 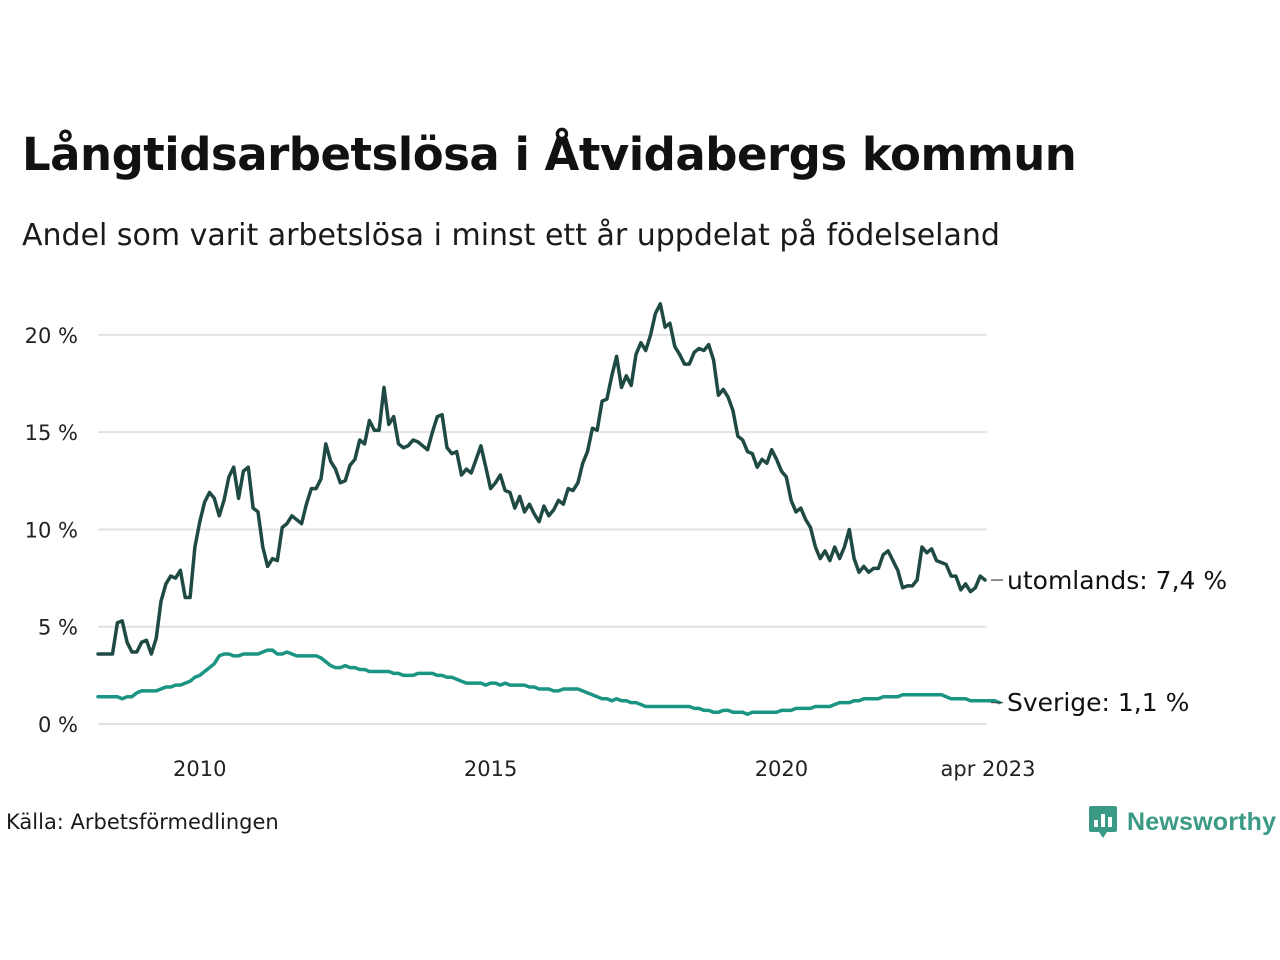 What do you see at coordinates (549, 154) in the screenshot?
I see `chart-title: Långtidsarbetslösa i Åtvidabergs kommun` at bounding box center [549, 154].